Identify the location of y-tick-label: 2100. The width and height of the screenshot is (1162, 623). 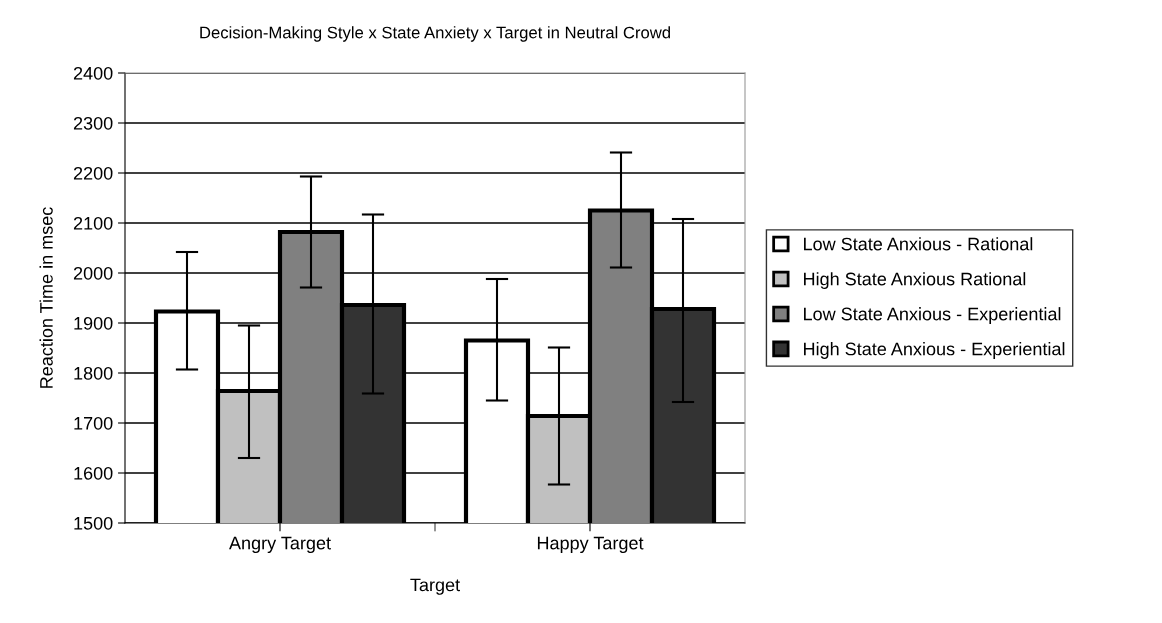
(93, 223).